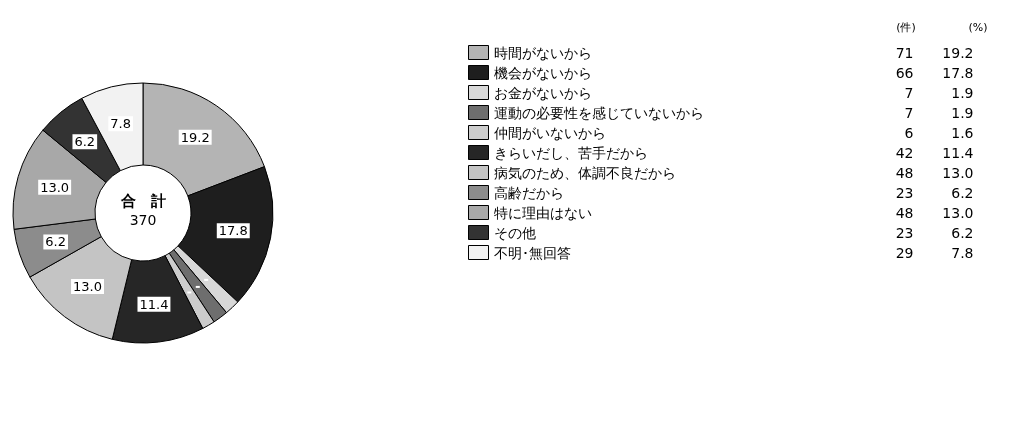 The height and width of the screenshot is (426, 1013). What do you see at coordinates (962, 132) in the screenshot?
I see `data-label: 1.6` at bounding box center [962, 132].